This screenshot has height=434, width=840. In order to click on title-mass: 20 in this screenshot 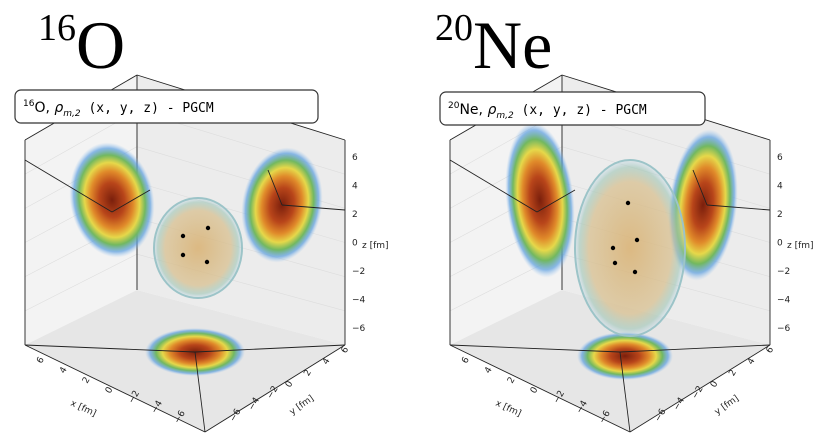, I will do `click(454, 28)`.